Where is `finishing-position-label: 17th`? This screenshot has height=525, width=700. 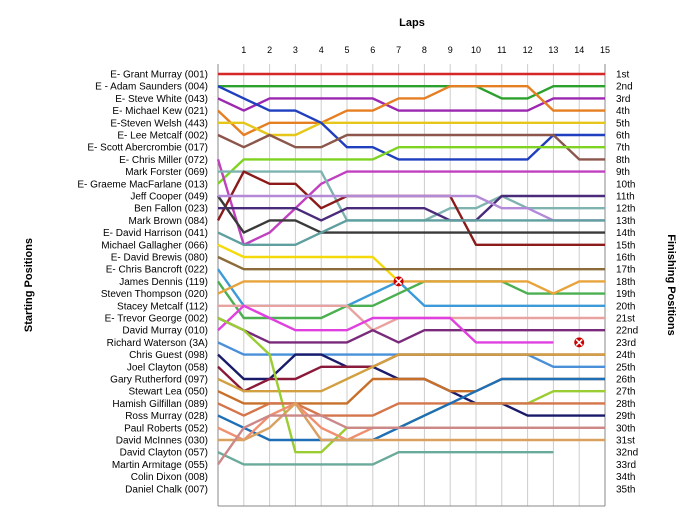 finishing-position-label: 17th is located at coordinates (625, 270).